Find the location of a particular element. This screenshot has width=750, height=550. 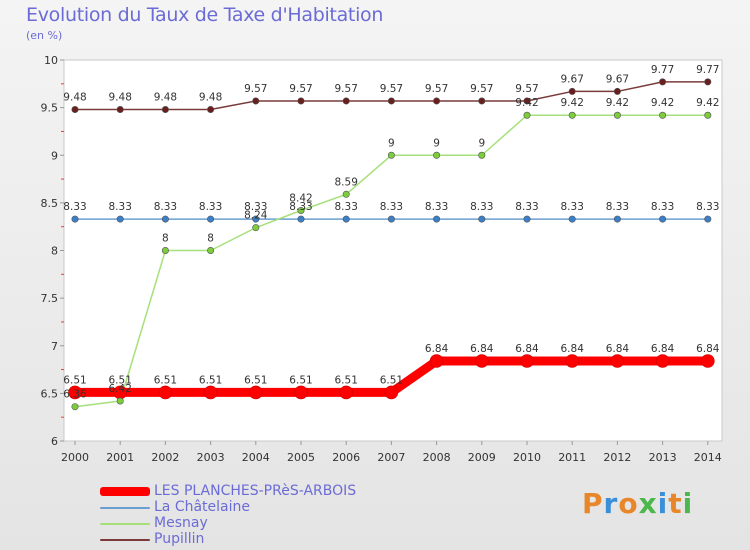

brand-letter: o is located at coordinates (628, 503).